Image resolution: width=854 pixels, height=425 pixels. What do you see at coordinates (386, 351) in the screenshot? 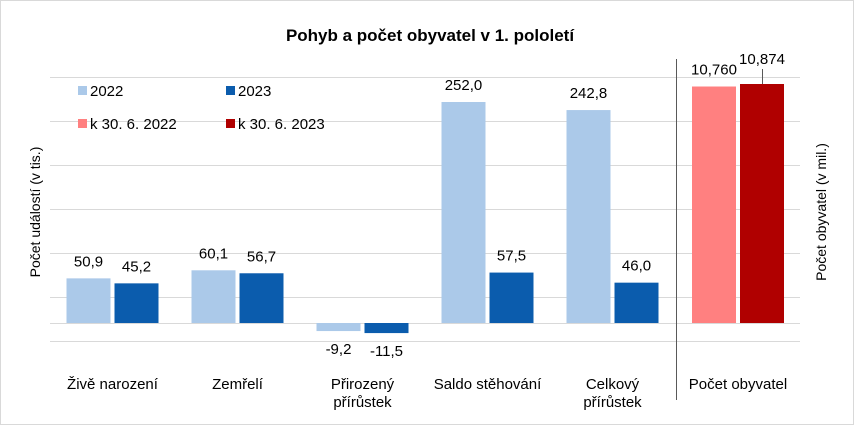
I see `data-label: -11,5` at bounding box center [386, 351].